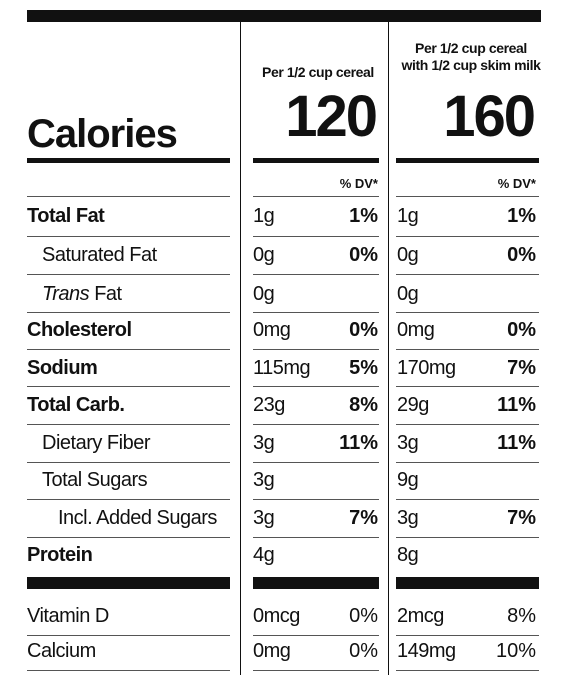 Image resolution: width=566 pixels, height=675 pixels. I want to click on amount-col2: 1g, so click(408, 216).